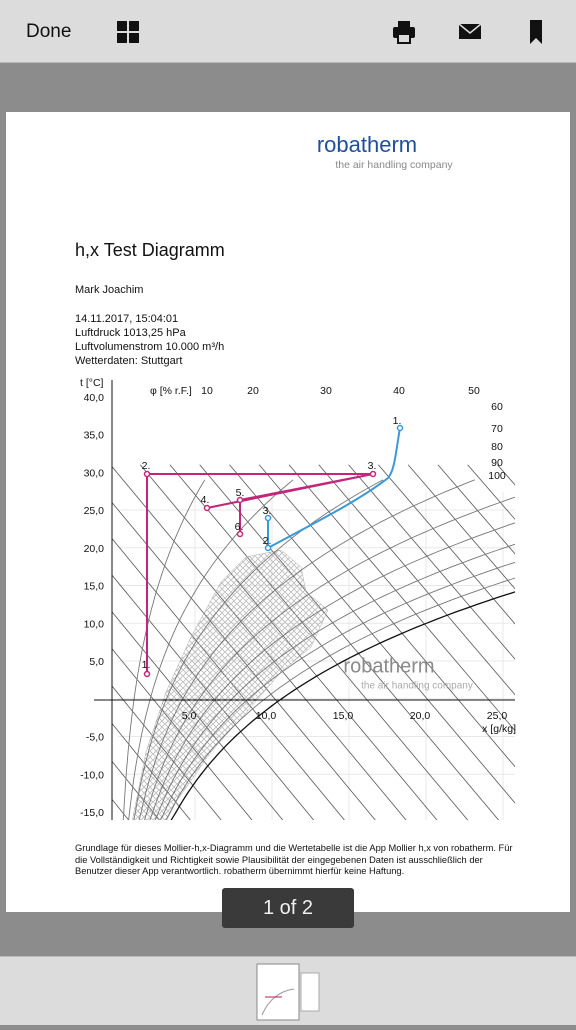 The height and width of the screenshot is (1030, 576). What do you see at coordinates (497, 447) in the screenshot?
I see `phi-right-label: 80` at bounding box center [497, 447].